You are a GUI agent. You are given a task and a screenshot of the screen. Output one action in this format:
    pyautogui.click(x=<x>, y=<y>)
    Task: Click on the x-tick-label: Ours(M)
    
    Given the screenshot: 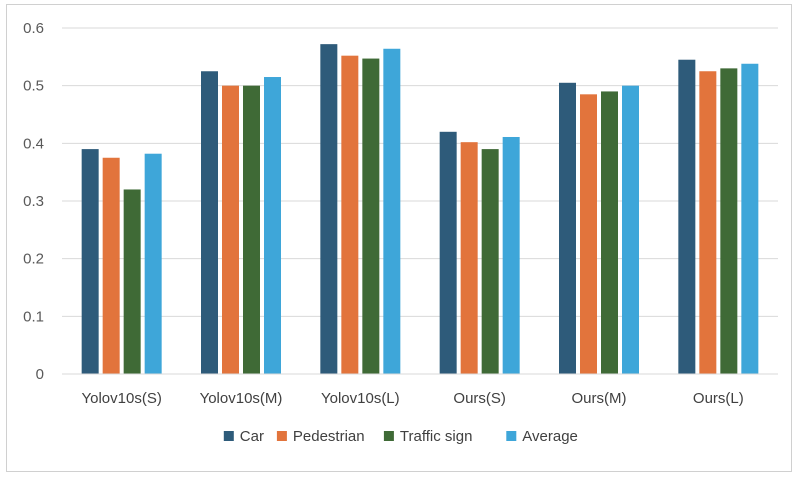 What is the action you would take?
    pyautogui.click(x=599, y=398)
    